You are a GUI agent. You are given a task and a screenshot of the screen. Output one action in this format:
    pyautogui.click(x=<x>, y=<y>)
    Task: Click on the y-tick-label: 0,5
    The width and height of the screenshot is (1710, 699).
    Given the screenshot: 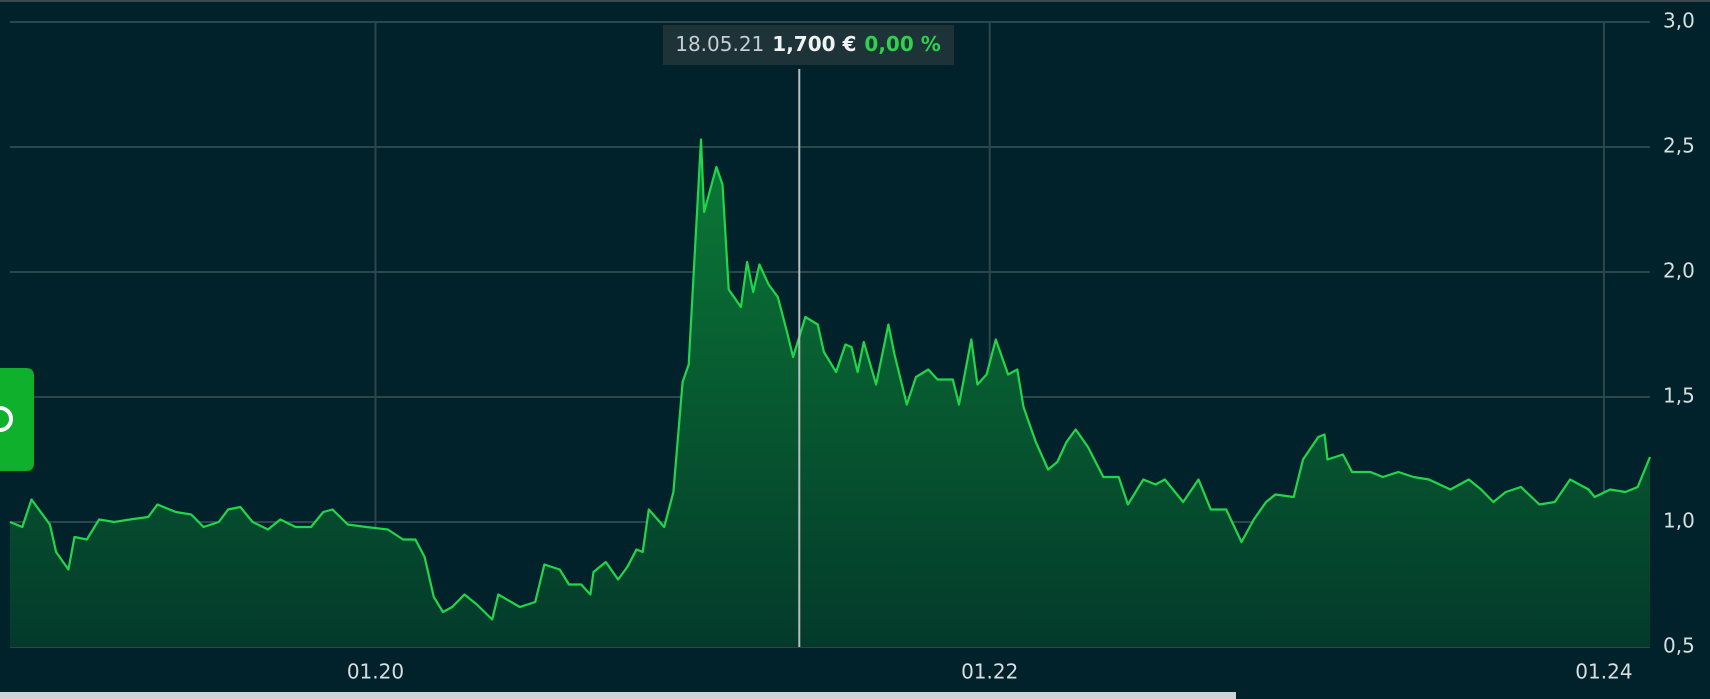 What is the action you would take?
    pyautogui.click(x=1679, y=646)
    